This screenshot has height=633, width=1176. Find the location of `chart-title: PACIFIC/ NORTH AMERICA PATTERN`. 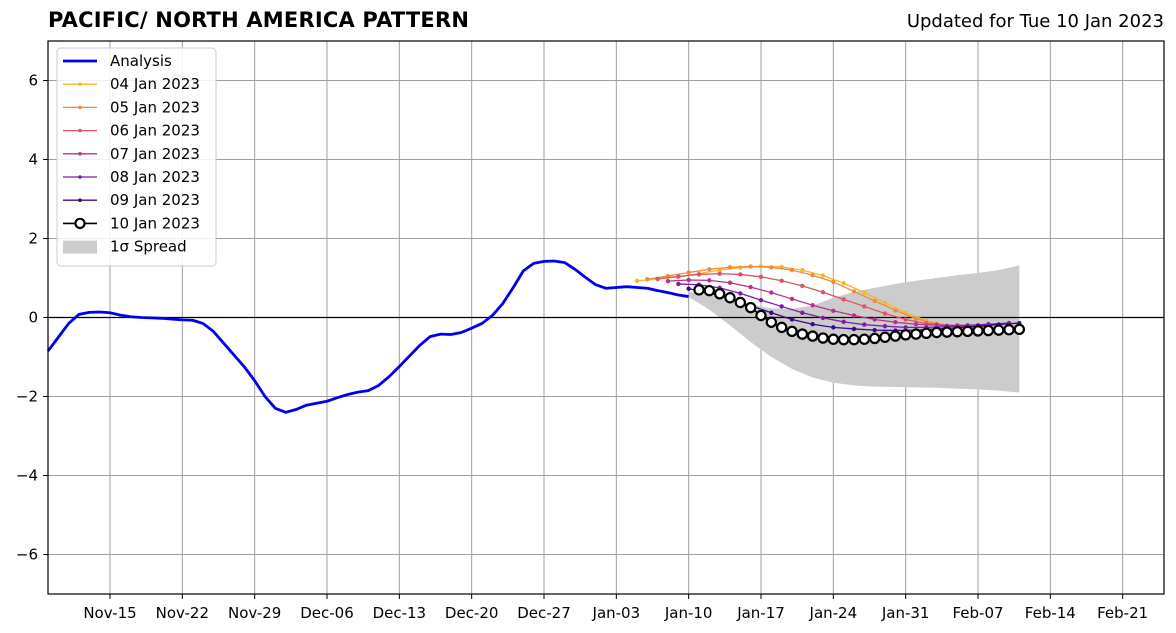

chart-title: PACIFIC/ NORTH AMERICA PATTERN is located at coordinates (259, 20).